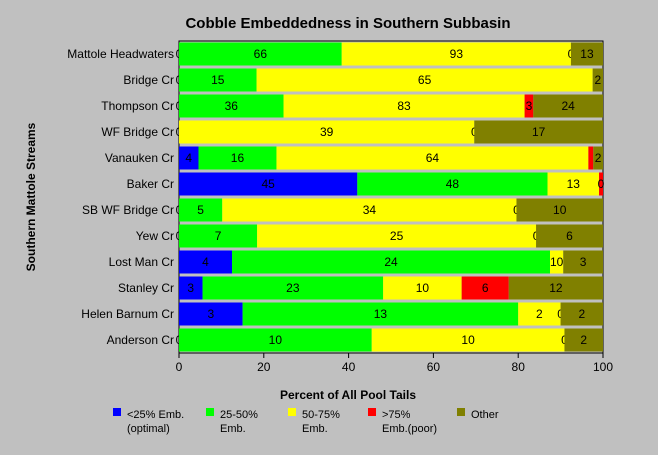 The width and height of the screenshot is (658, 455). What do you see at coordinates (321, 415) in the screenshot?
I see `legend-label: 50-75%` at bounding box center [321, 415].